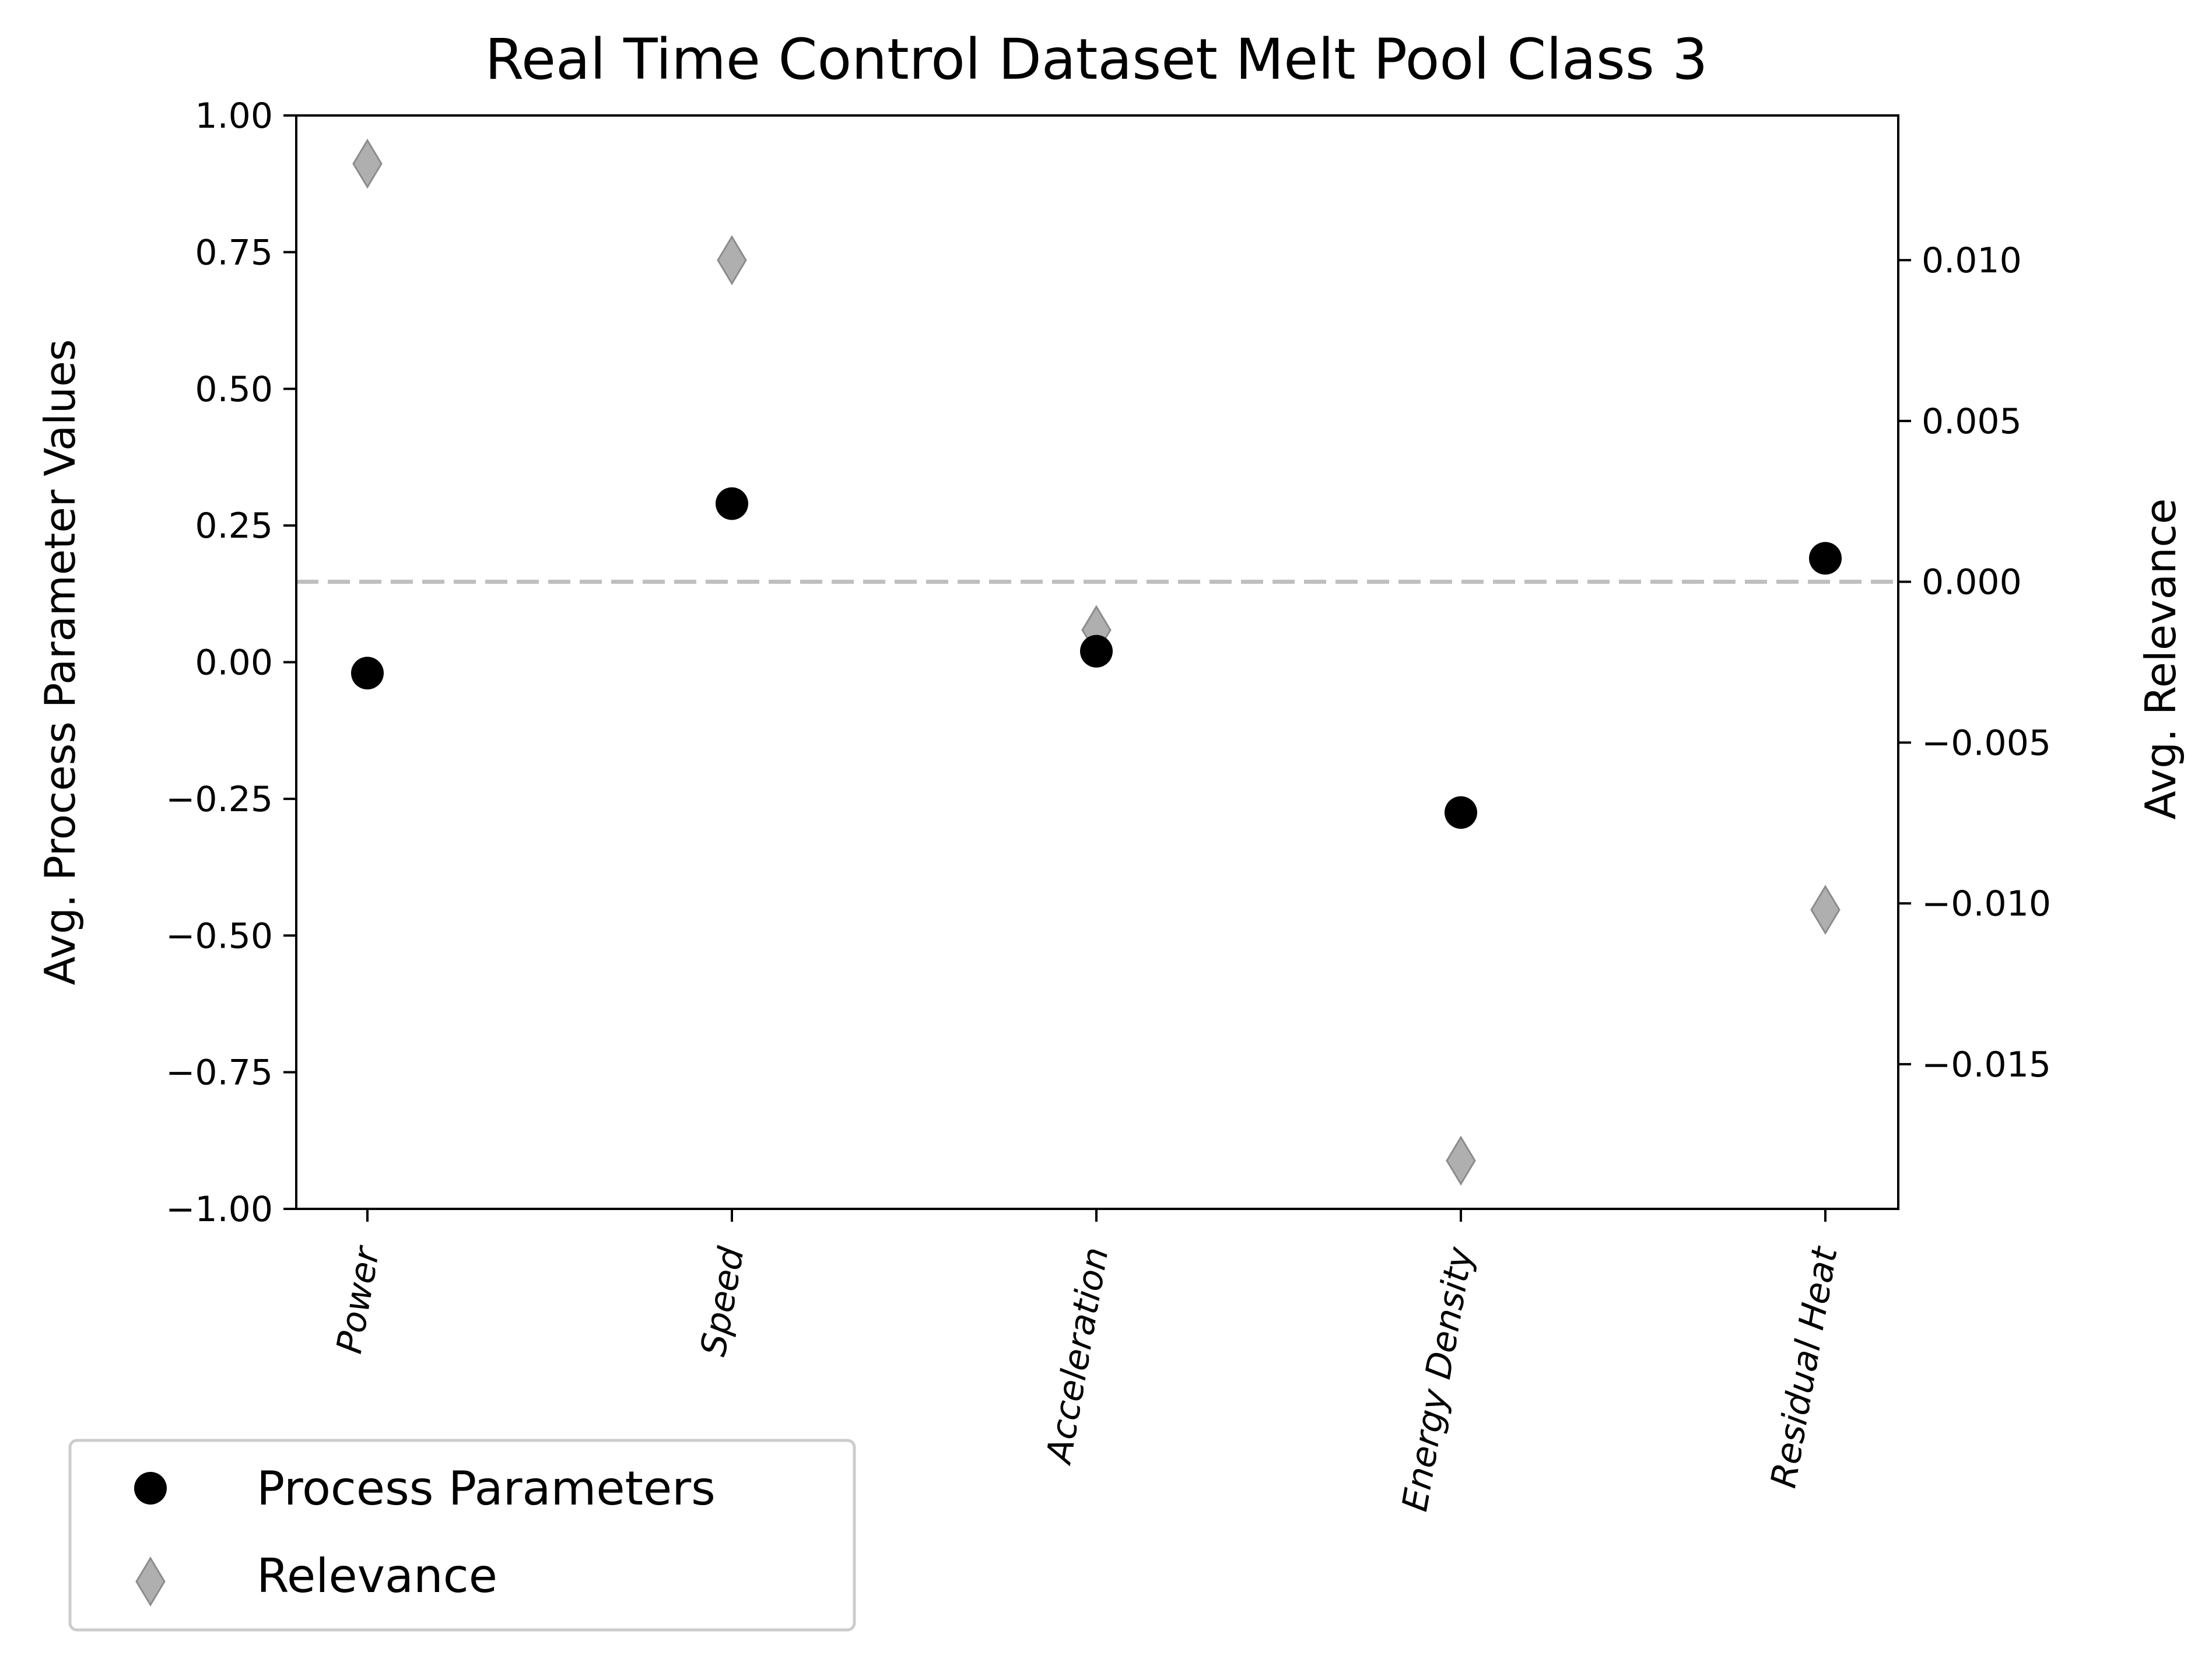 This screenshot has height=1662, width=2212. What do you see at coordinates (377, 1576) in the screenshot?
I see `legend-label-relevance: Relevance` at bounding box center [377, 1576].